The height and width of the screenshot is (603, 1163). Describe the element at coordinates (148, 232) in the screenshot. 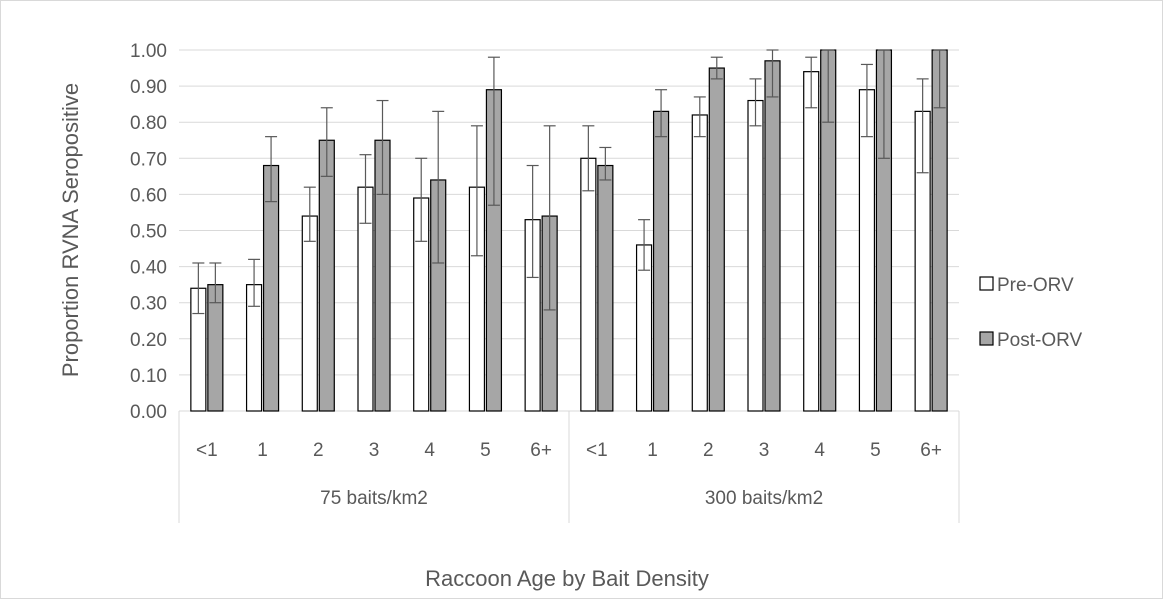

I see `y-tick-label: 0.50` at that location.